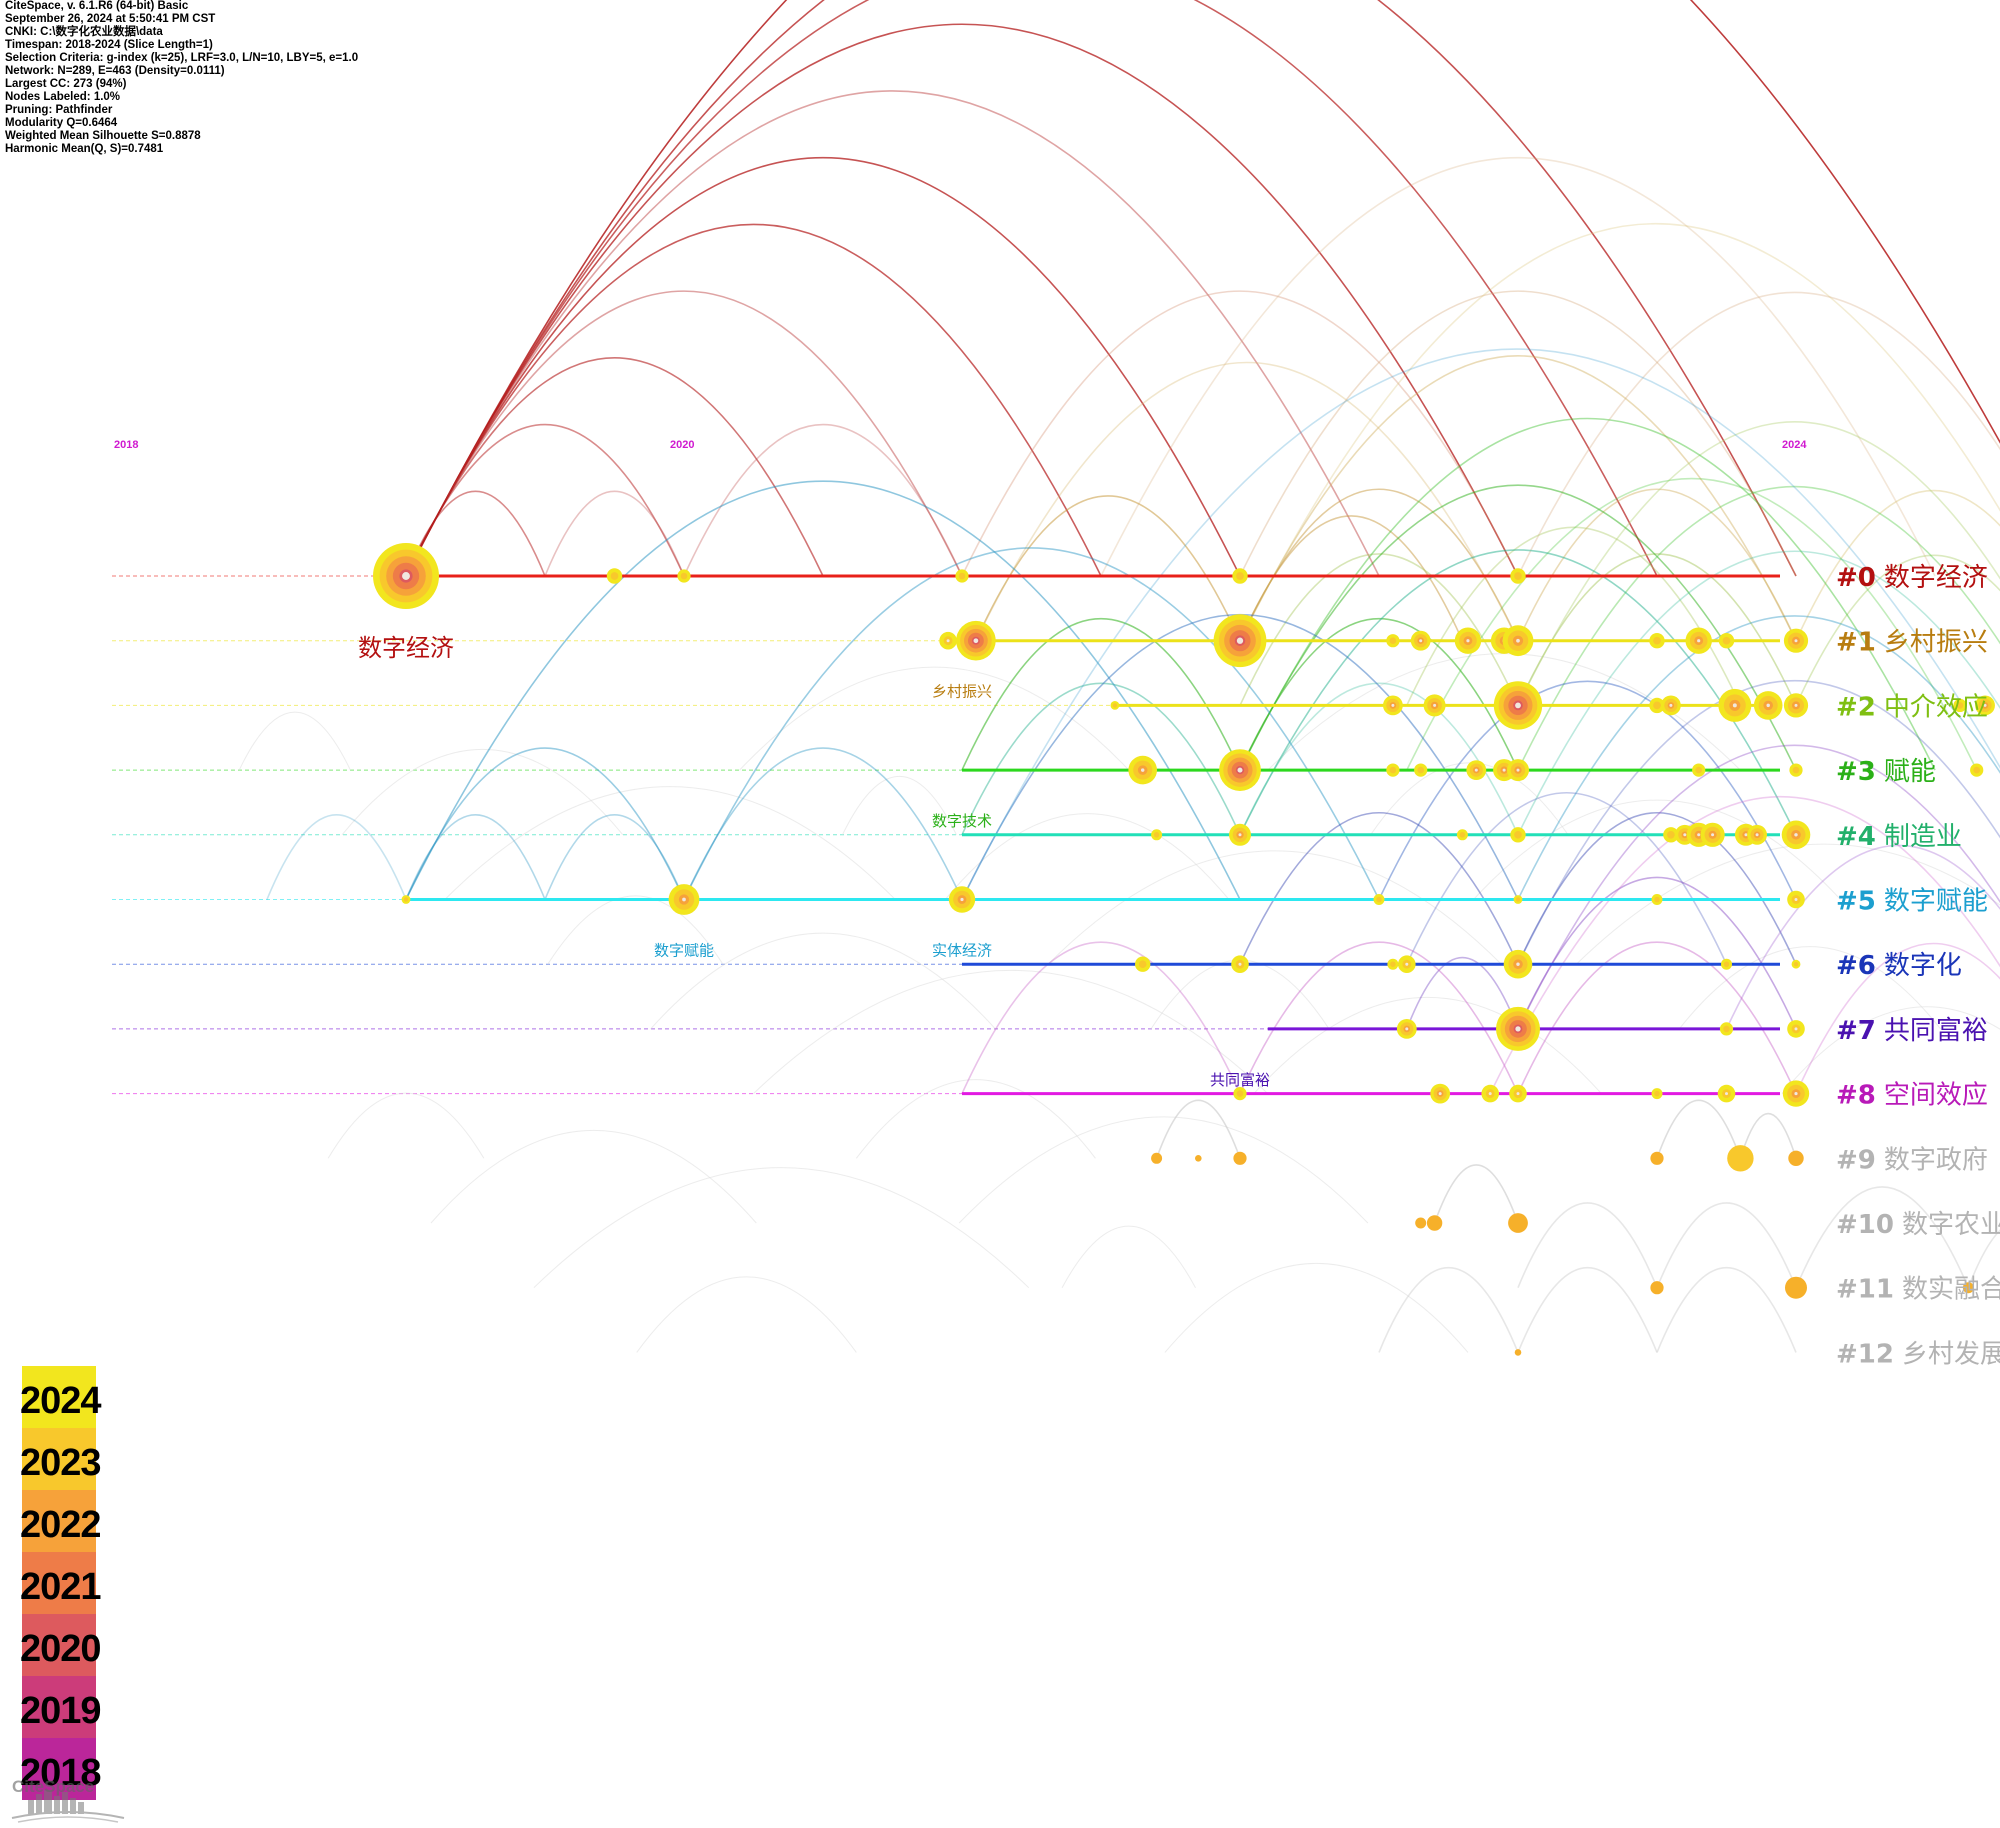 This screenshot has height=1828, width=2000. I want to click on cluster-name: 共同富裕, so click(1936, 1031).